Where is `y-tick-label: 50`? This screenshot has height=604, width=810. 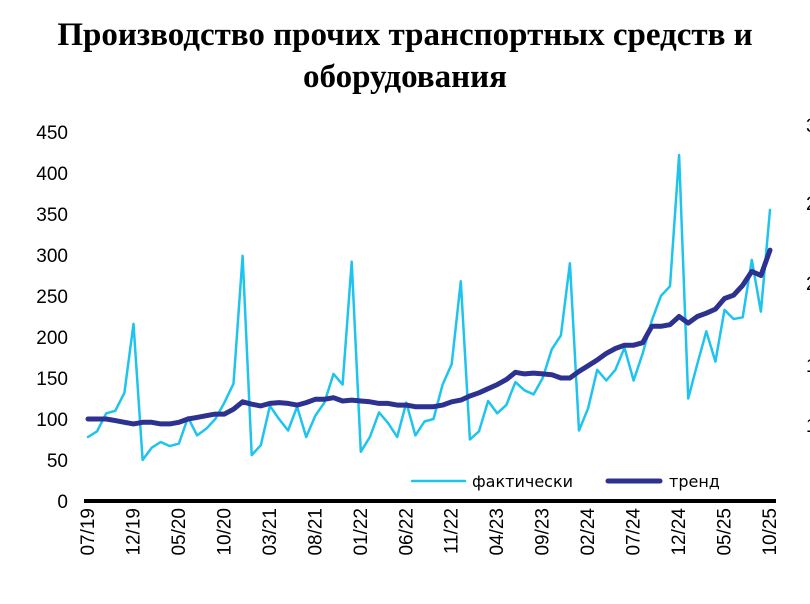
y-tick-label: 50 is located at coordinates (57, 461).